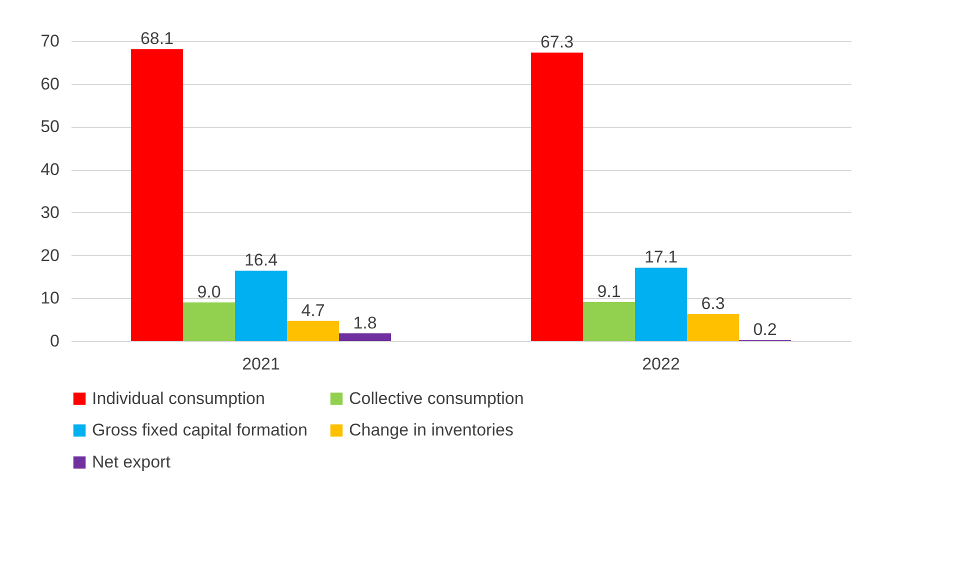 The height and width of the screenshot is (585, 957). I want to click on text: 67.3, so click(557, 42).